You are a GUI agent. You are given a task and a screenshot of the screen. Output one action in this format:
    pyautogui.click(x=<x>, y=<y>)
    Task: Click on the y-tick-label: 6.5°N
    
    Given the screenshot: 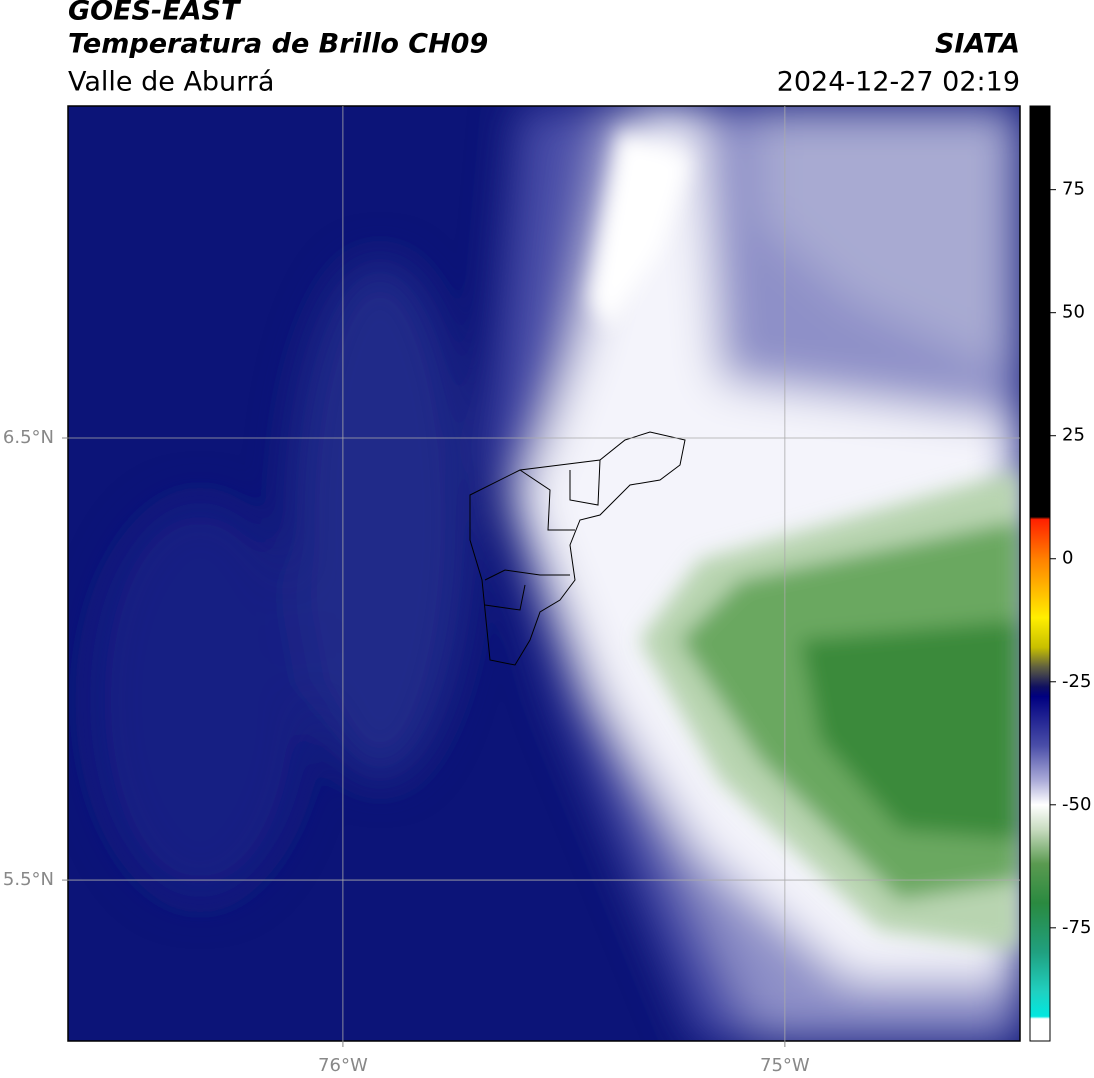 What is the action you would take?
    pyautogui.click(x=28, y=437)
    